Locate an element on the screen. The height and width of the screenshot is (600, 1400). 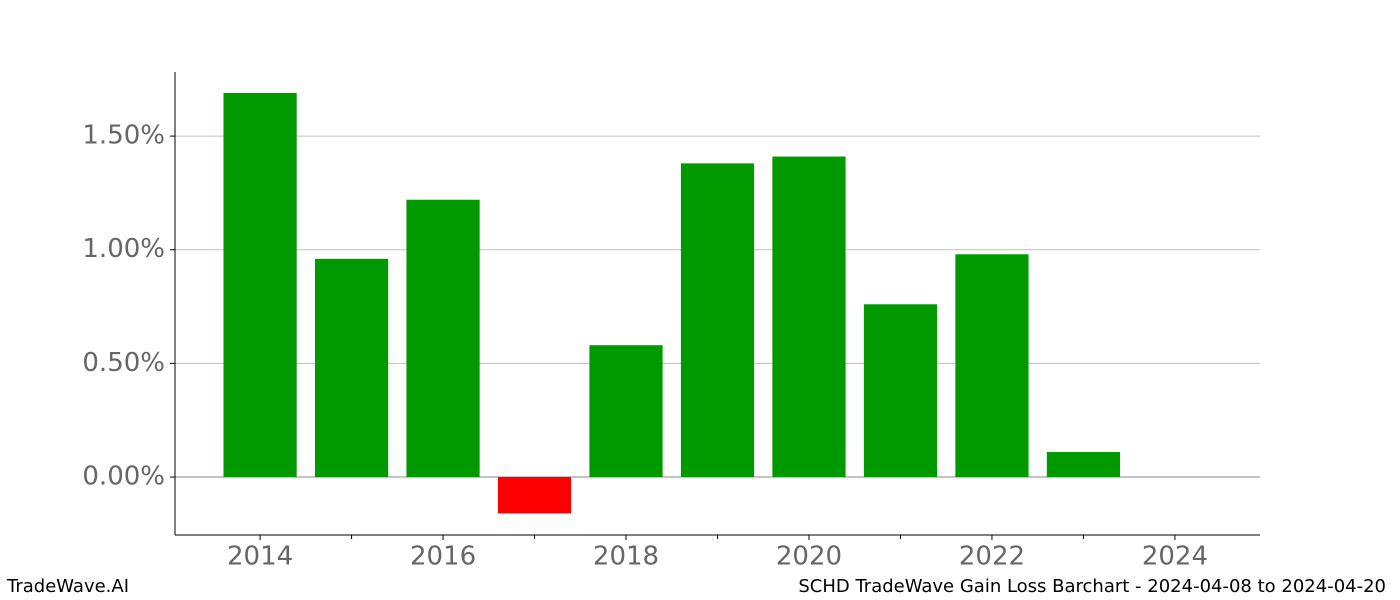
y-tick-label: 0.00% is located at coordinates (123, 477).